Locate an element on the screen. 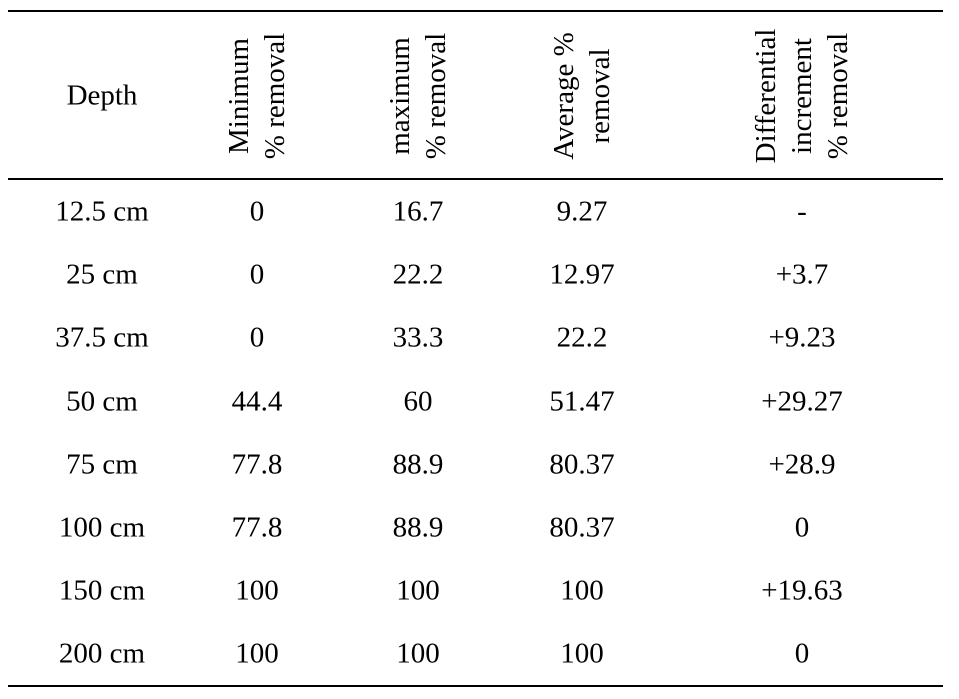  header-differential-increment: Differential increment % removal is located at coordinates (802, 96).